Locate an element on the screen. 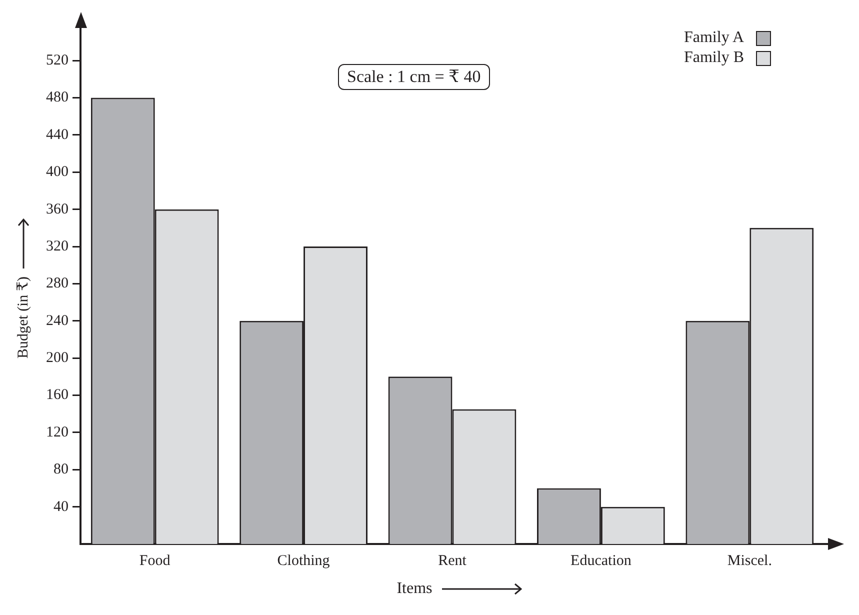  x-tick-label: Miscel. is located at coordinates (749, 560).